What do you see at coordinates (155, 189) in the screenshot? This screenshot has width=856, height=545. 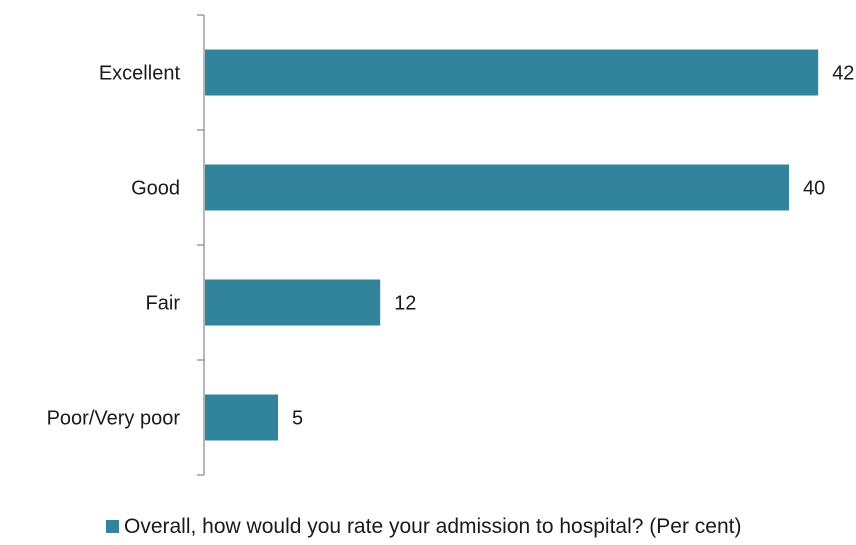 I see `category-tick-label: Good` at bounding box center [155, 189].